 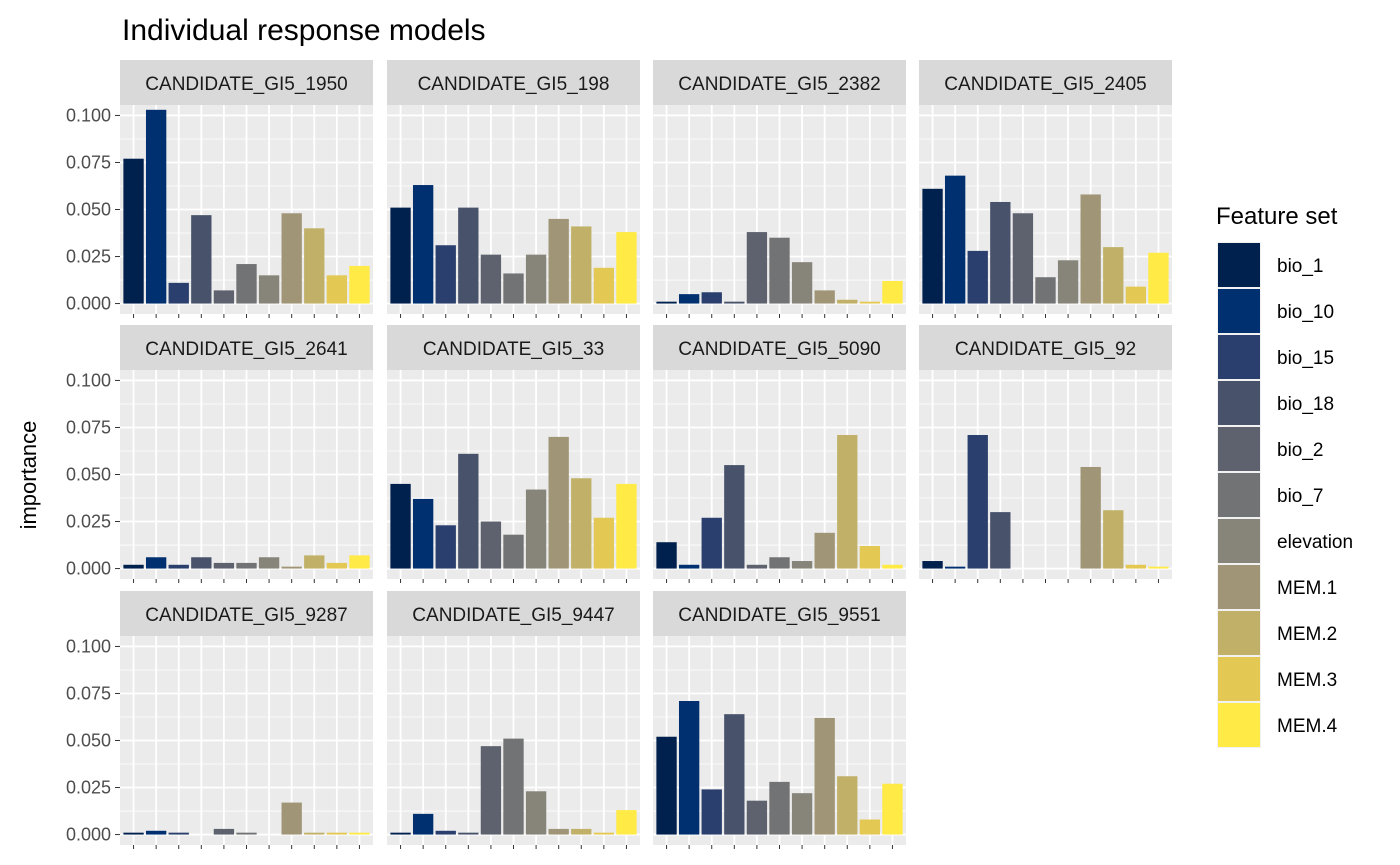 I want to click on chart-title: Individual response models, so click(x=304, y=30).